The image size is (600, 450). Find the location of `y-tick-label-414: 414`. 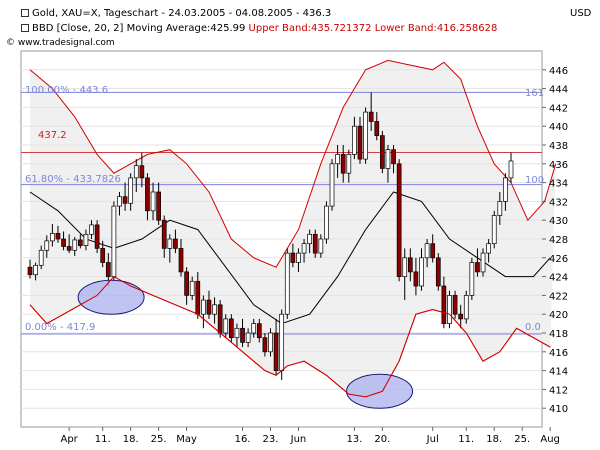

y-tick-label-414: 414 is located at coordinates (558, 372).